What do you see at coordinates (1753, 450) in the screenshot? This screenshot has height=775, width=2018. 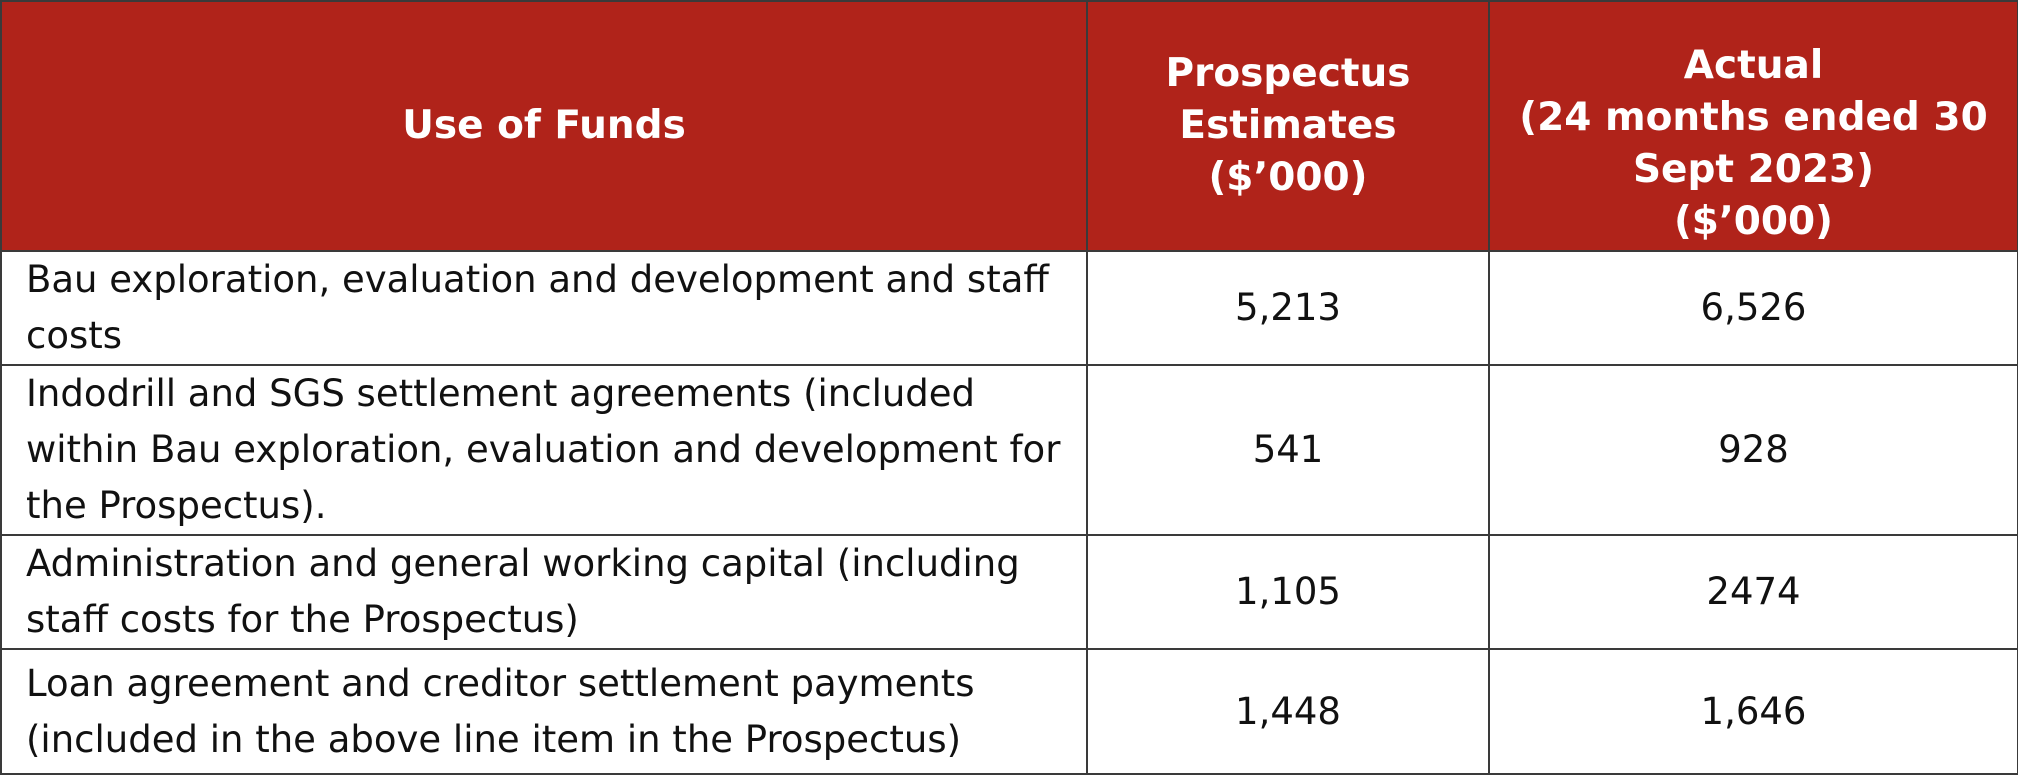 I see `actual-cell: 928` at bounding box center [1753, 450].